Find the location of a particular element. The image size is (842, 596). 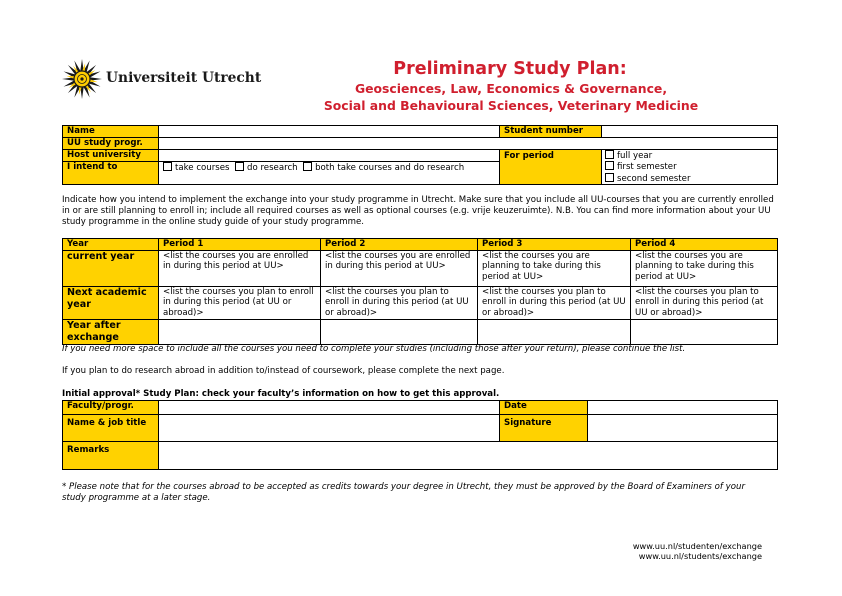

footer-link-en: www.uu.nl/students/exchange is located at coordinates (700, 556).